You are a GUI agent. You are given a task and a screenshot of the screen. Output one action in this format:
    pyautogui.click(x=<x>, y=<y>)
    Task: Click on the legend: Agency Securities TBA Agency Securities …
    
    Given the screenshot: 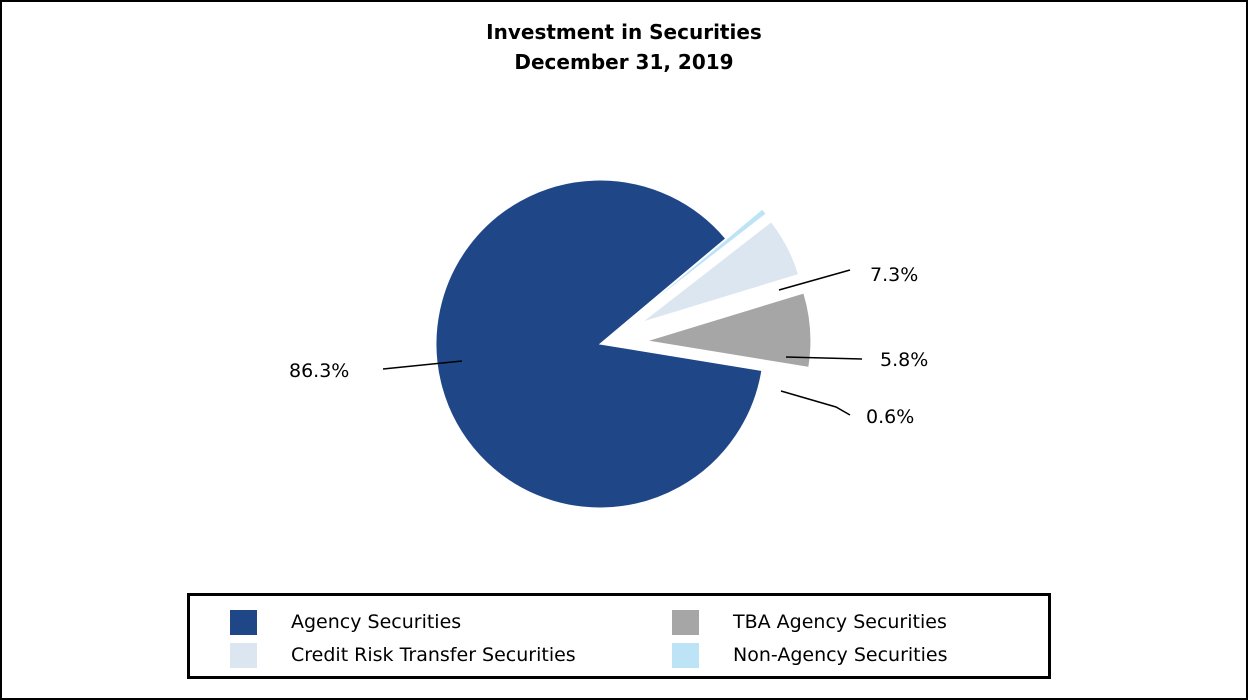 What is the action you would take?
    pyautogui.click(x=619, y=636)
    